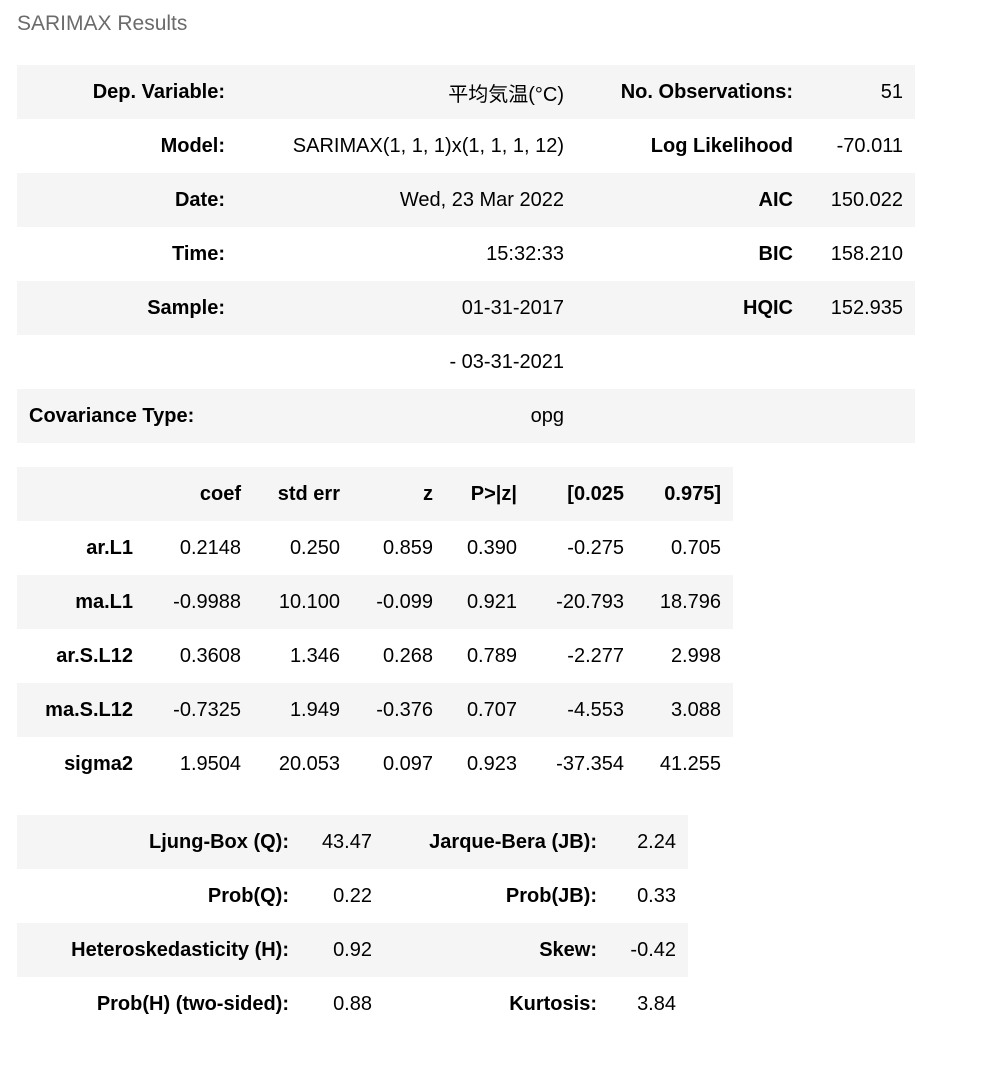 The height and width of the screenshot is (1080, 1004). I want to click on info-label: Log Likelihood, so click(721, 145).